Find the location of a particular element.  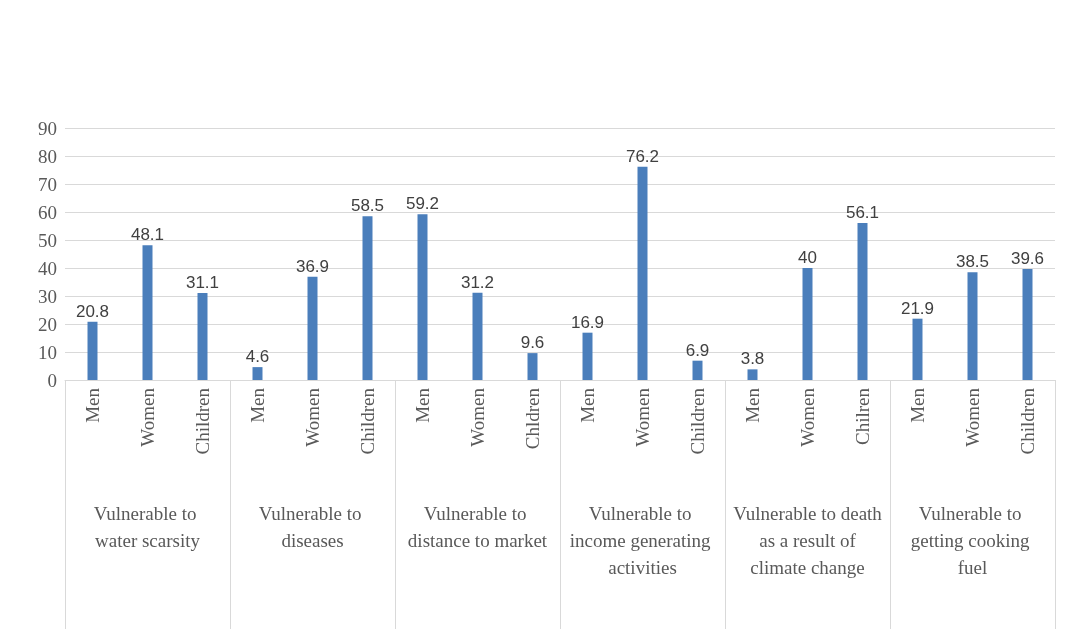

y-tick-label: 20 is located at coordinates (47, 324).